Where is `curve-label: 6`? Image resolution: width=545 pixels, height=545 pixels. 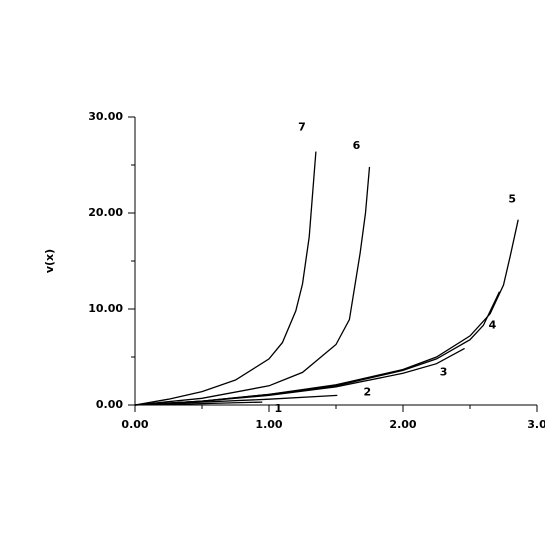 curve-label: 6 is located at coordinates (357, 145).